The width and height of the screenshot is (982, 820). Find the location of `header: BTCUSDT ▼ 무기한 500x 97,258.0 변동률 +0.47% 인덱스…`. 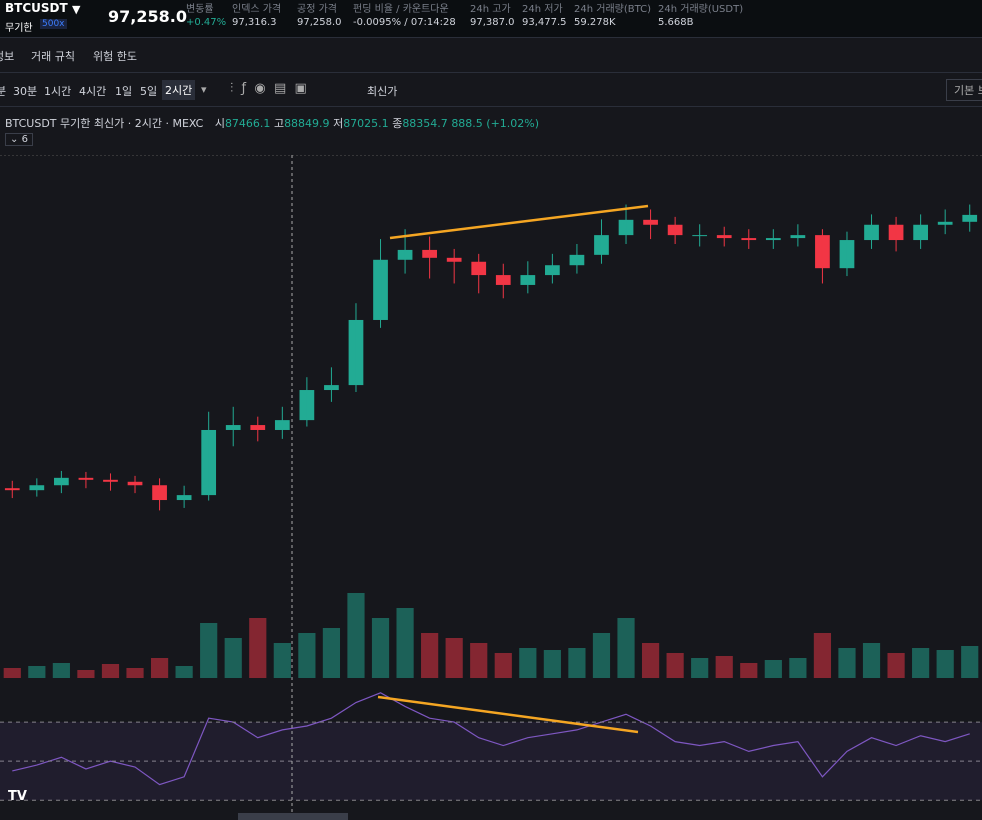

header: BTCUSDT ▼ 무기한 500x 97,258.0 변동률 +0.47% 인덱스… is located at coordinates (491, 19).